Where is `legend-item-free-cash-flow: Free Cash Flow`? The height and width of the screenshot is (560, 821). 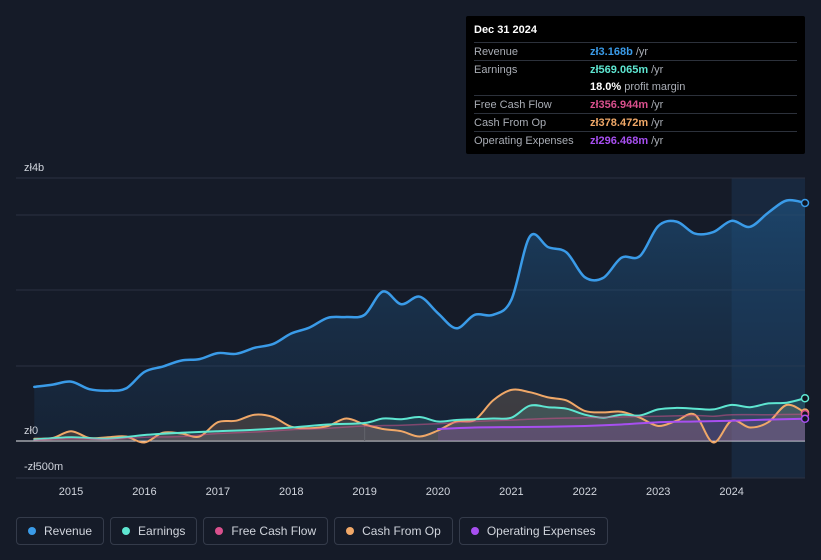
legend-item-free-cash-flow: Free Cash Flow is located at coordinates (266, 531).